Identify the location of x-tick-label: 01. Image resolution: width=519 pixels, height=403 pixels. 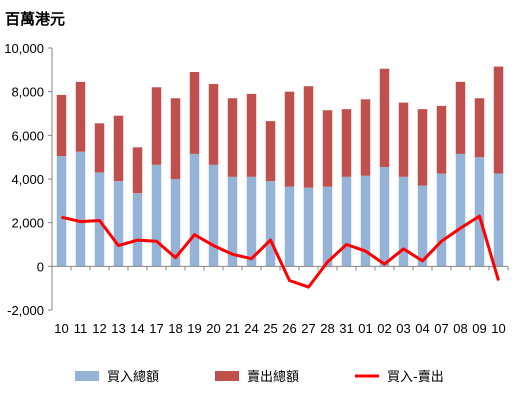
(365, 328).